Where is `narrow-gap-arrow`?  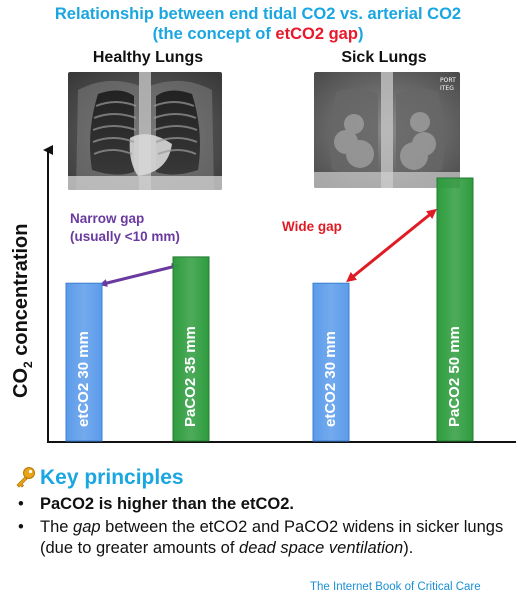
narrow-gap-arrow is located at coordinates (139, 275).